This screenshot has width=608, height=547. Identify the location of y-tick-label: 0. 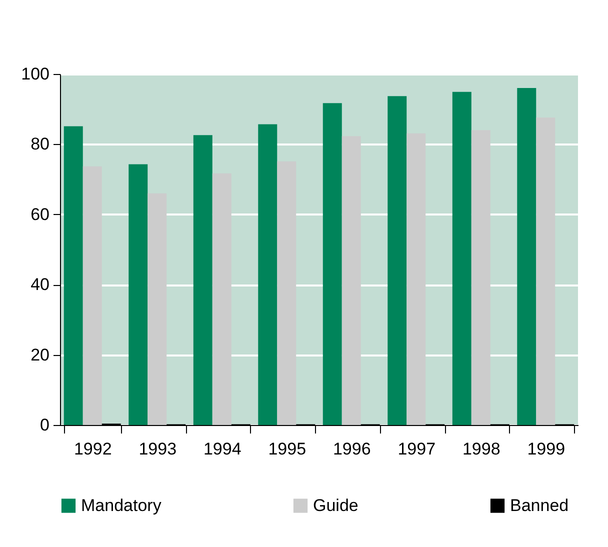
(45, 425).